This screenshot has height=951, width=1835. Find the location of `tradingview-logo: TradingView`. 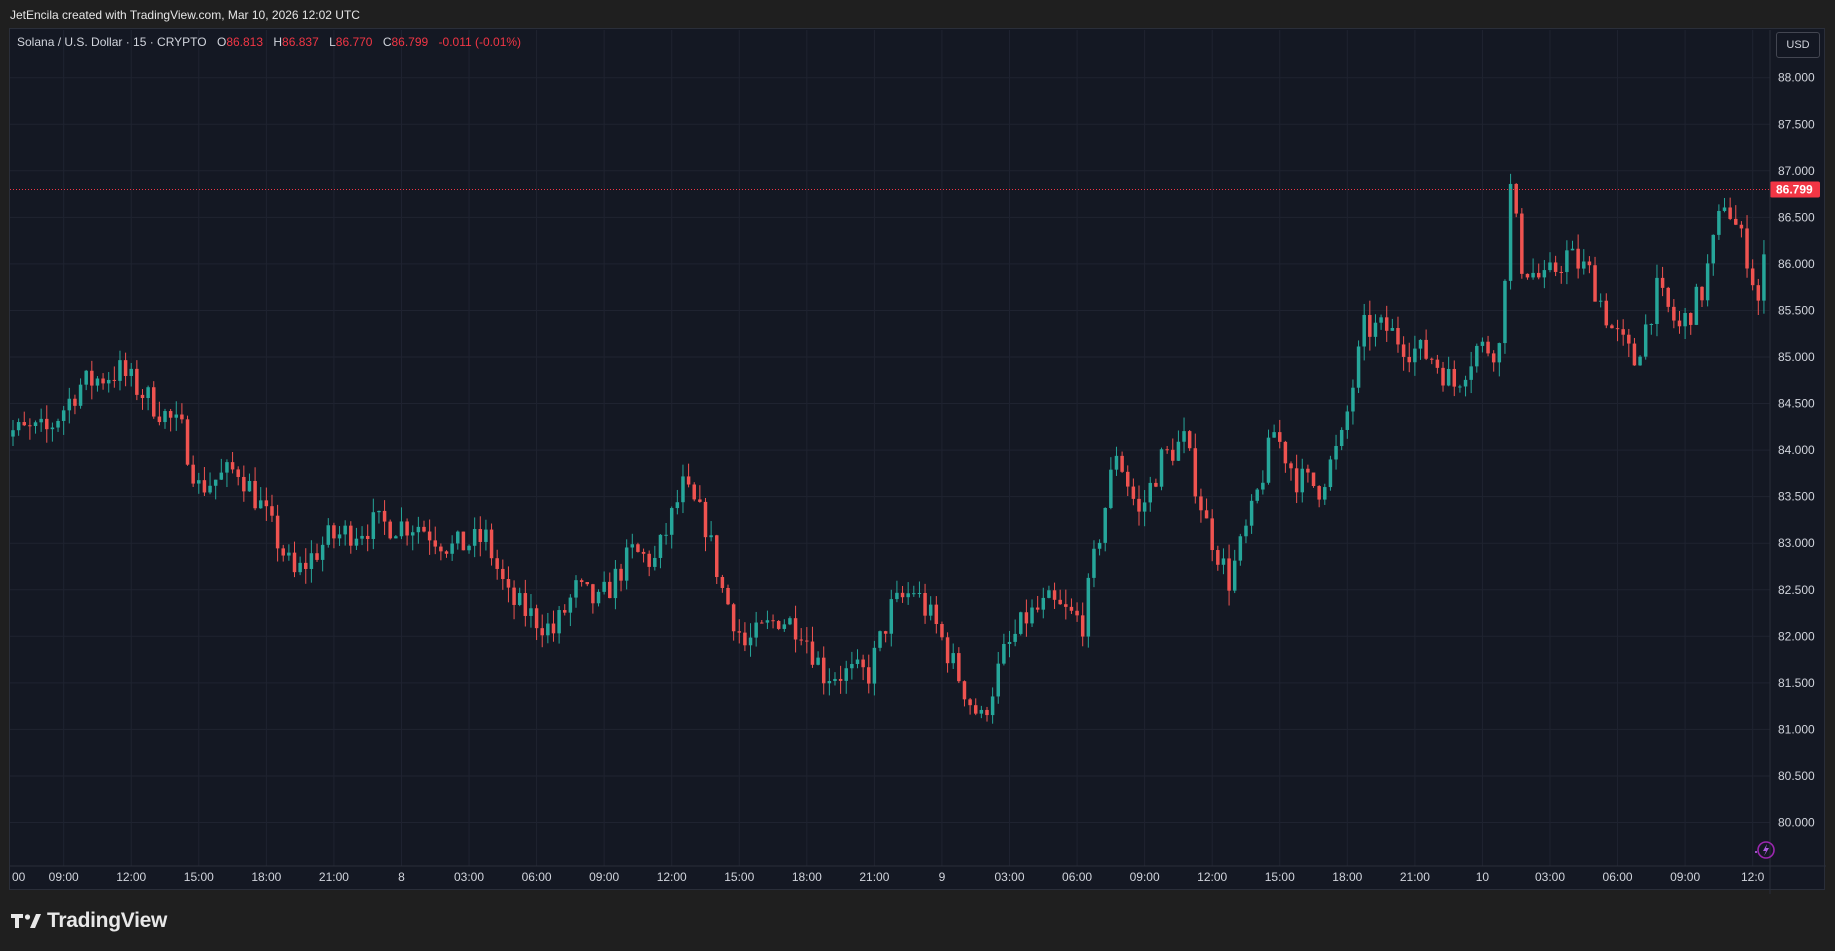

tradingview-logo: TradingView is located at coordinates (89, 921).